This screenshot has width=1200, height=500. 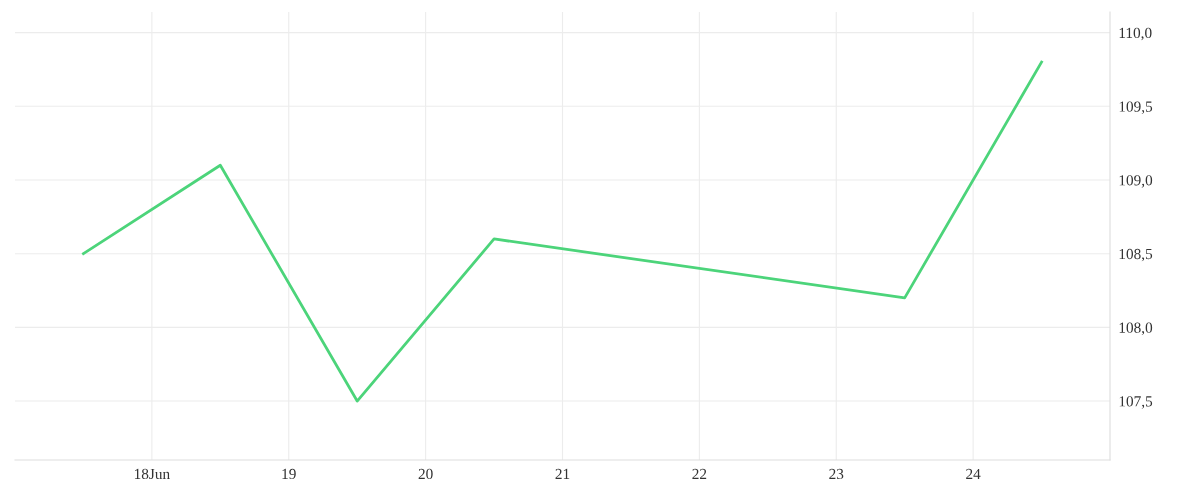 I want to click on x-tick-label: 21, so click(x=562, y=473).